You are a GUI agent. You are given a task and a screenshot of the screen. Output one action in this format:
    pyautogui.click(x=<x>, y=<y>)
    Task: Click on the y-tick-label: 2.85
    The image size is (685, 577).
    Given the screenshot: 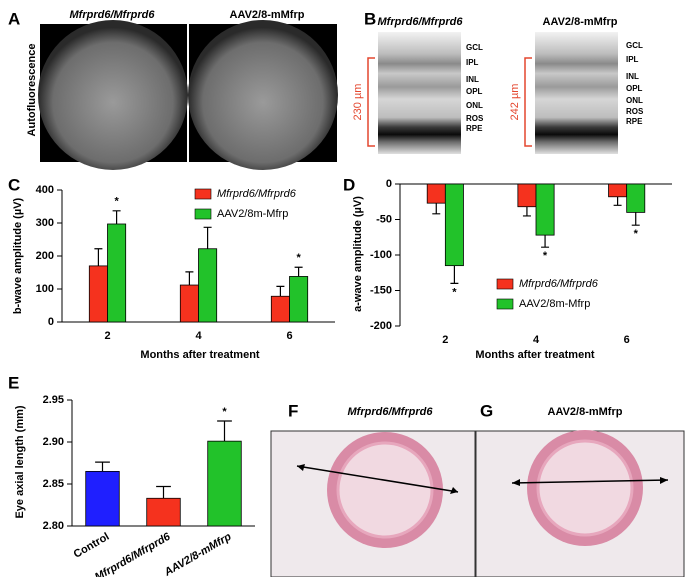 What is the action you would take?
    pyautogui.click(x=53, y=484)
    